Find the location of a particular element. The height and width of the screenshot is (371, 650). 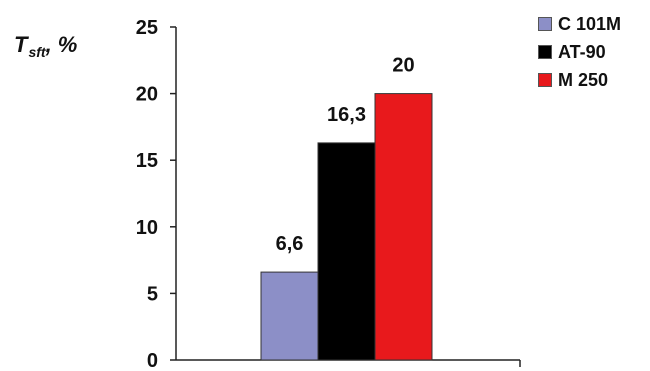

bar-m250 is located at coordinates (403, 227).